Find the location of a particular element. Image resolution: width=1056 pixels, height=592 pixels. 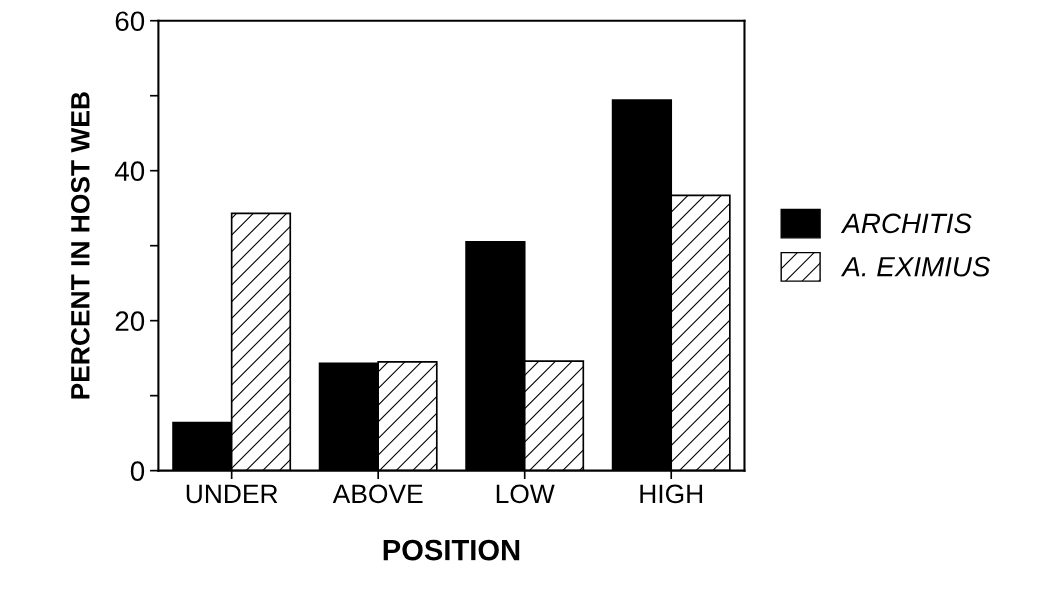

y-axis-title: PERCENT IN HOST WEB is located at coordinates (80, 245).